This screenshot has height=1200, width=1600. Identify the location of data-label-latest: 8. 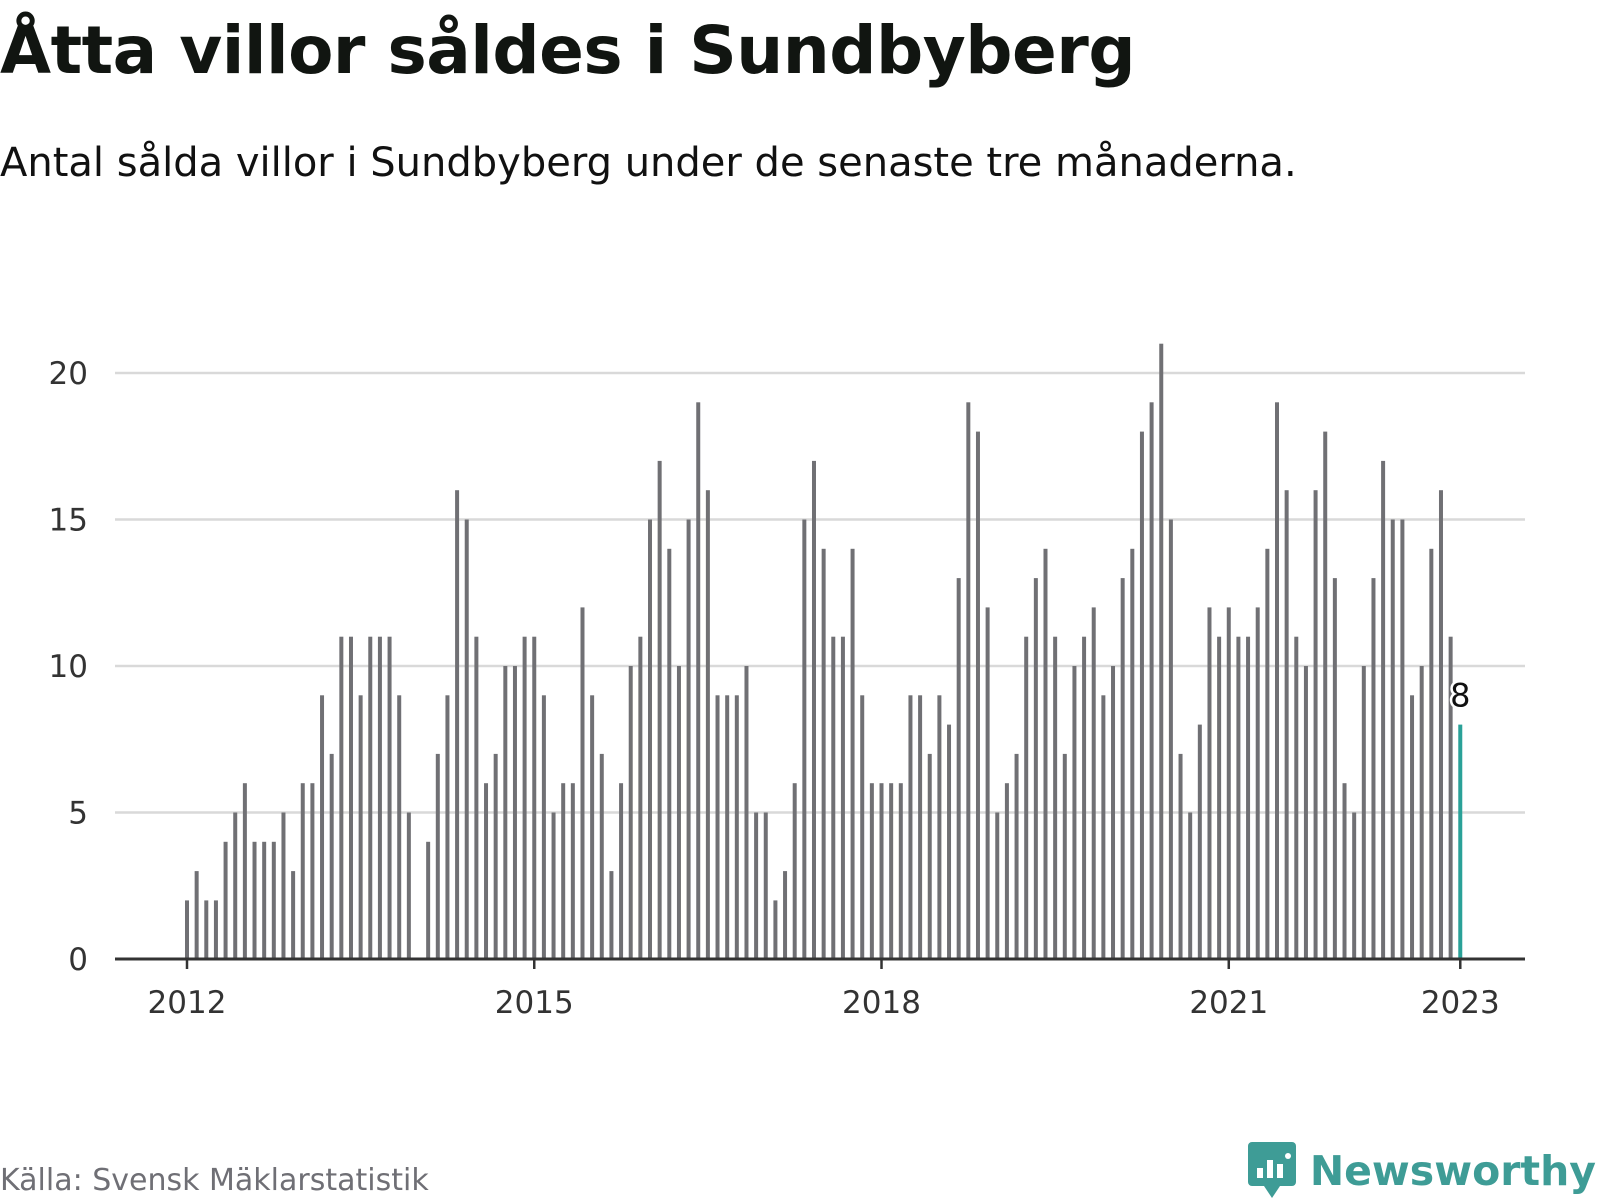
(1460, 696).